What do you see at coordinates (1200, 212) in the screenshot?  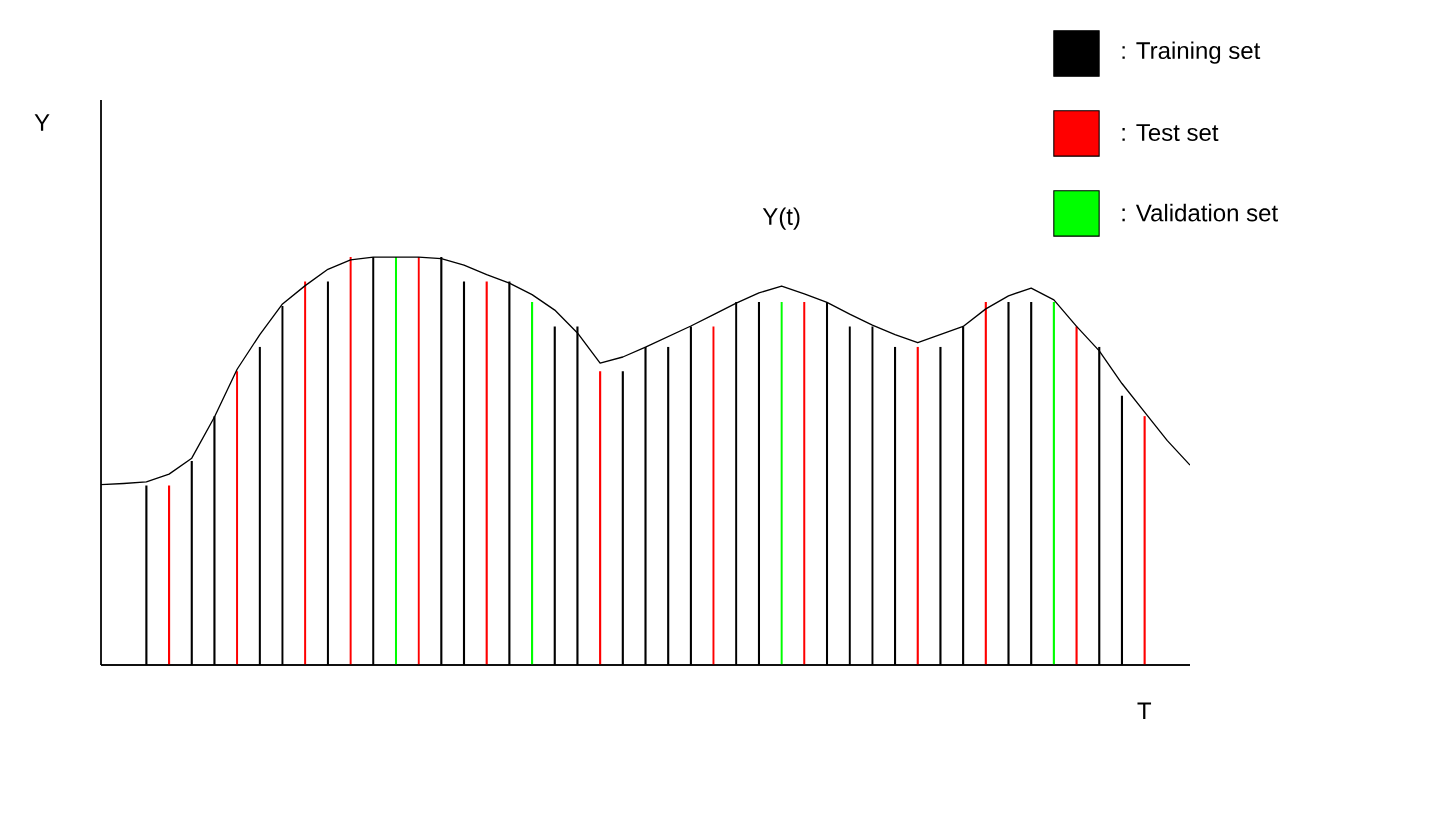 I see `text: : Validation set` at bounding box center [1200, 212].